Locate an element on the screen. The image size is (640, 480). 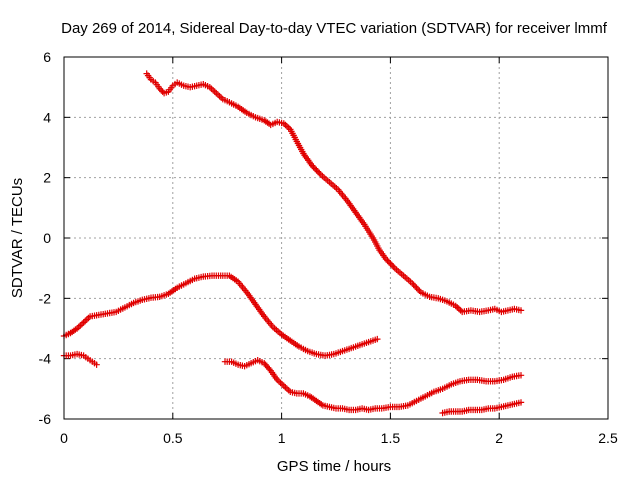
x-tick-label: 1.5 is located at coordinates (391, 438).